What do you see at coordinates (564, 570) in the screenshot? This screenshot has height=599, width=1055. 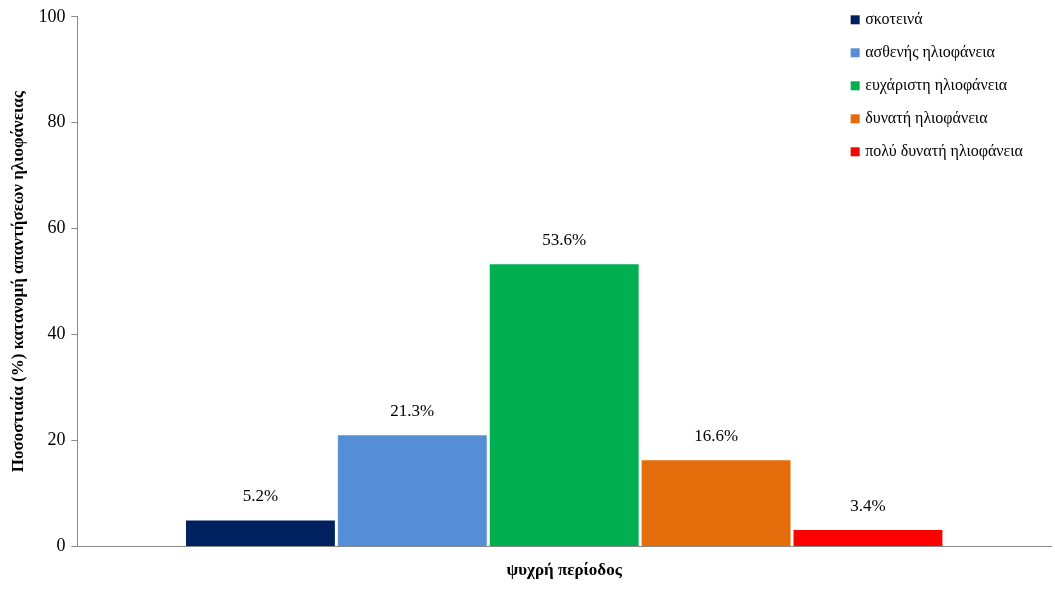 I see `x-tick-label: ψυχρή περίοδος` at bounding box center [564, 570].